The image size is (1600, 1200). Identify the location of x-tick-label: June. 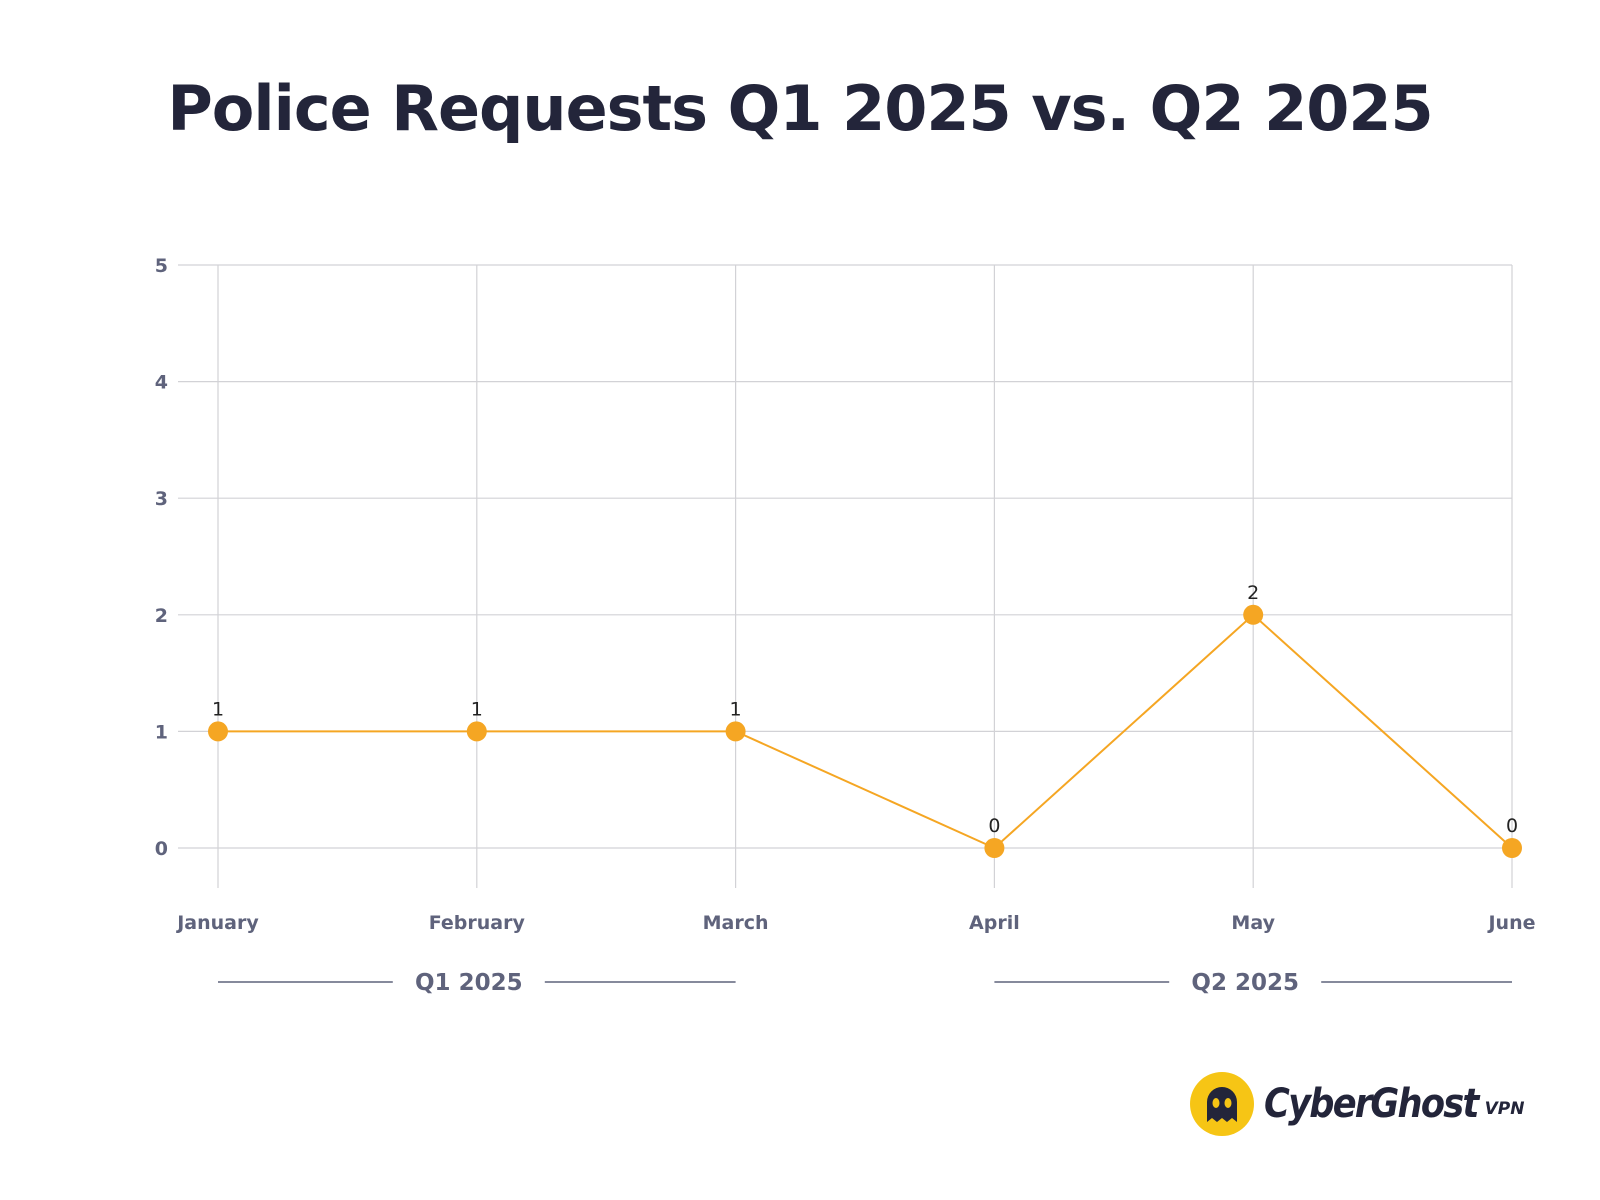
(1510, 923).